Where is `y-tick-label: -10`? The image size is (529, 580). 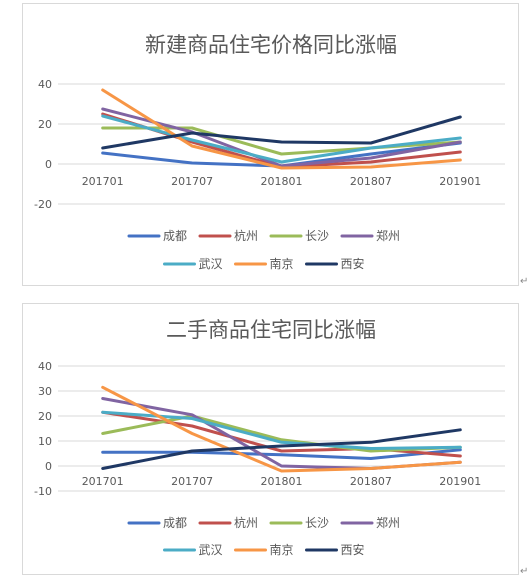 y-tick-label: -10 is located at coordinates (43, 491).